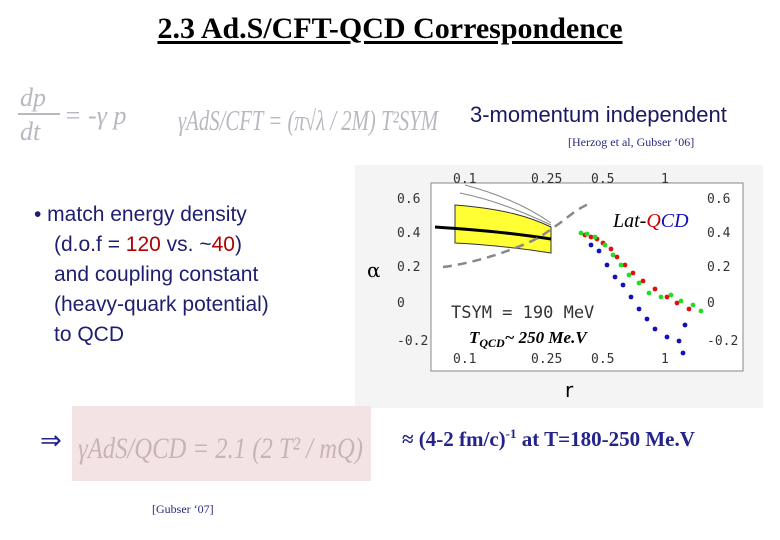 This screenshot has height=540, width=780. Describe the element at coordinates (598, 114) in the screenshot. I see `momentum-label: 3-momentum independent` at that location.